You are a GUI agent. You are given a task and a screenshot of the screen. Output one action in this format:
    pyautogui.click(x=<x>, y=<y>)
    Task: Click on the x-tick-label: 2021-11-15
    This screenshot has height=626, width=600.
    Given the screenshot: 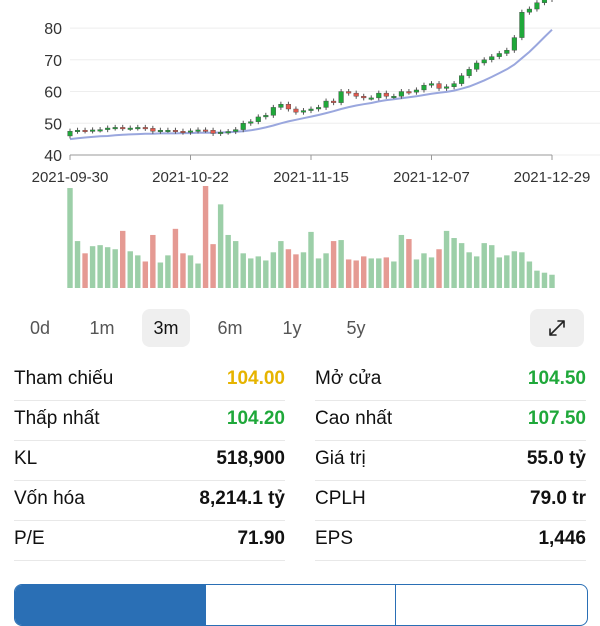 What is the action you would take?
    pyautogui.click(x=311, y=177)
    